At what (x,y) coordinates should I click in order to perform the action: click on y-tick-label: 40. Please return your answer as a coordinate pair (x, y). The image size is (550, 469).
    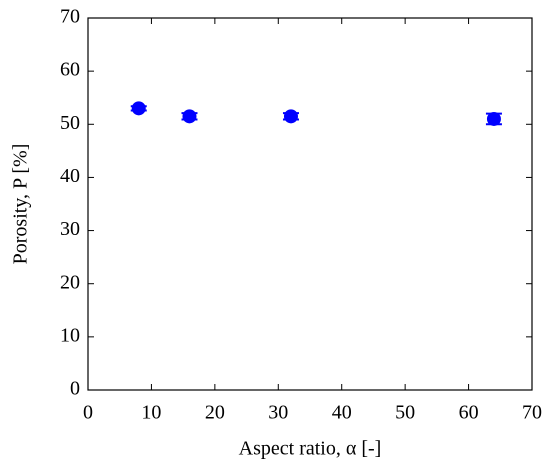
    Looking at the image, I should click on (70, 176).